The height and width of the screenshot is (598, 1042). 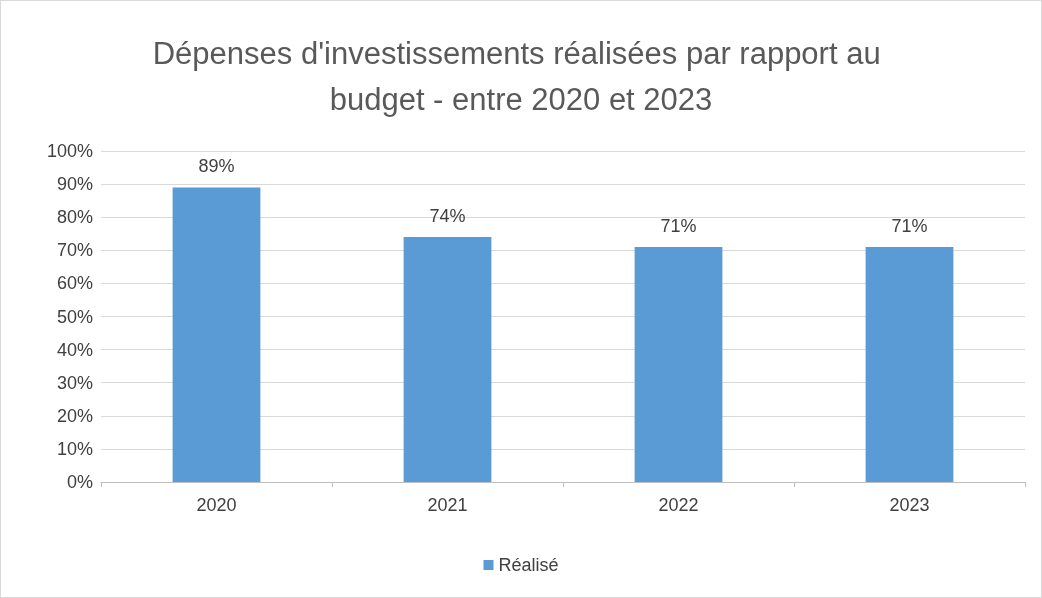 What do you see at coordinates (909, 505) in the screenshot?
I see `x-tick-label: 2023` at bounding box center [909, 505].